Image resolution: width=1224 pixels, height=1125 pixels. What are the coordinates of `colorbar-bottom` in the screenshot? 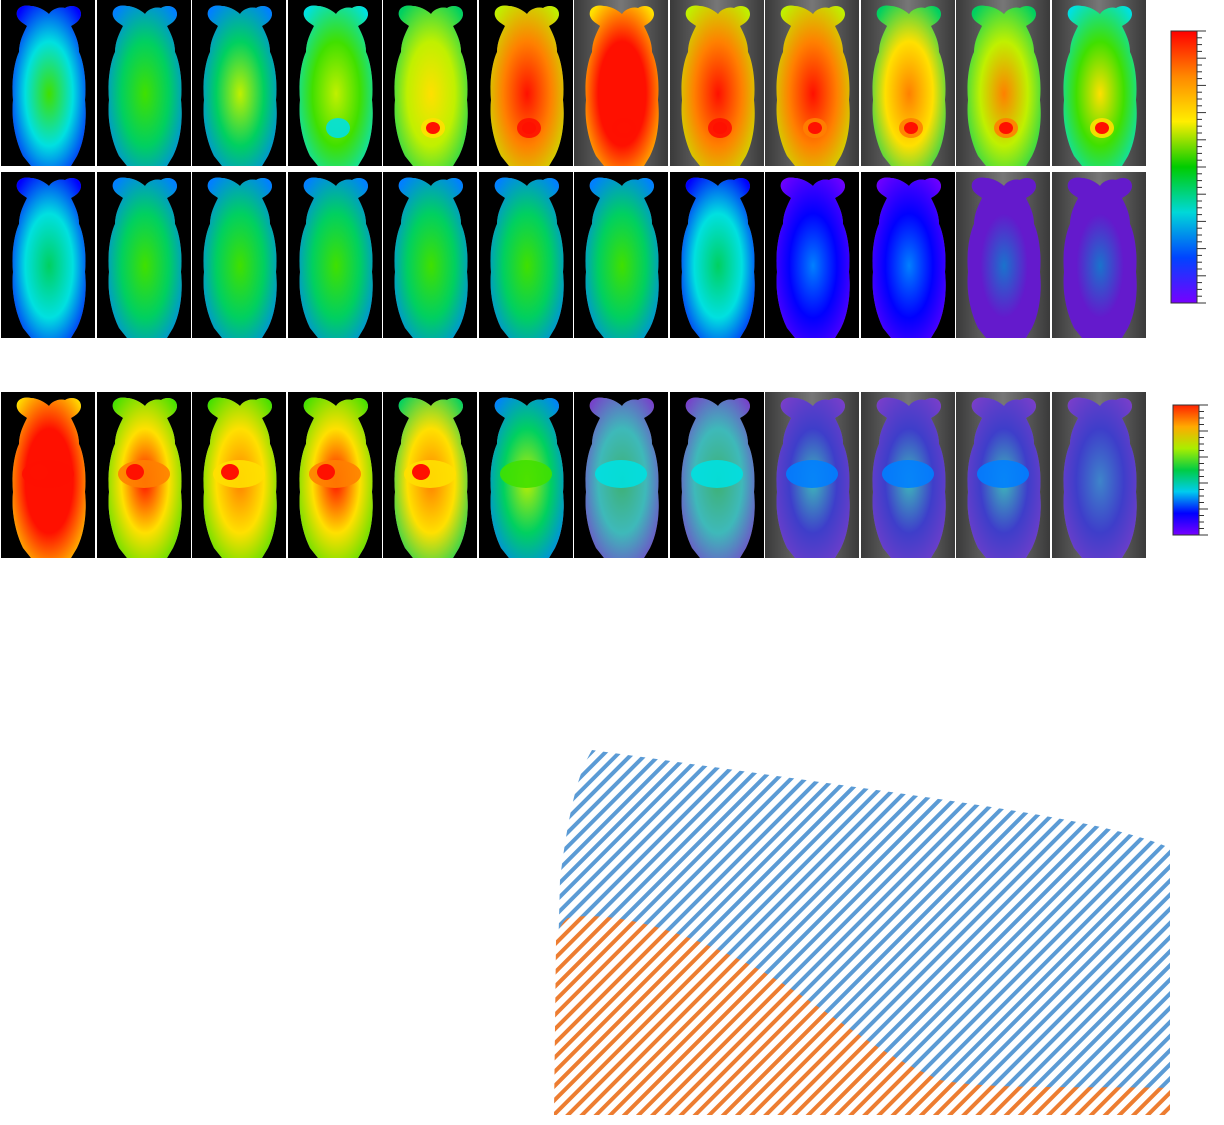 It's located at (1192, 473).